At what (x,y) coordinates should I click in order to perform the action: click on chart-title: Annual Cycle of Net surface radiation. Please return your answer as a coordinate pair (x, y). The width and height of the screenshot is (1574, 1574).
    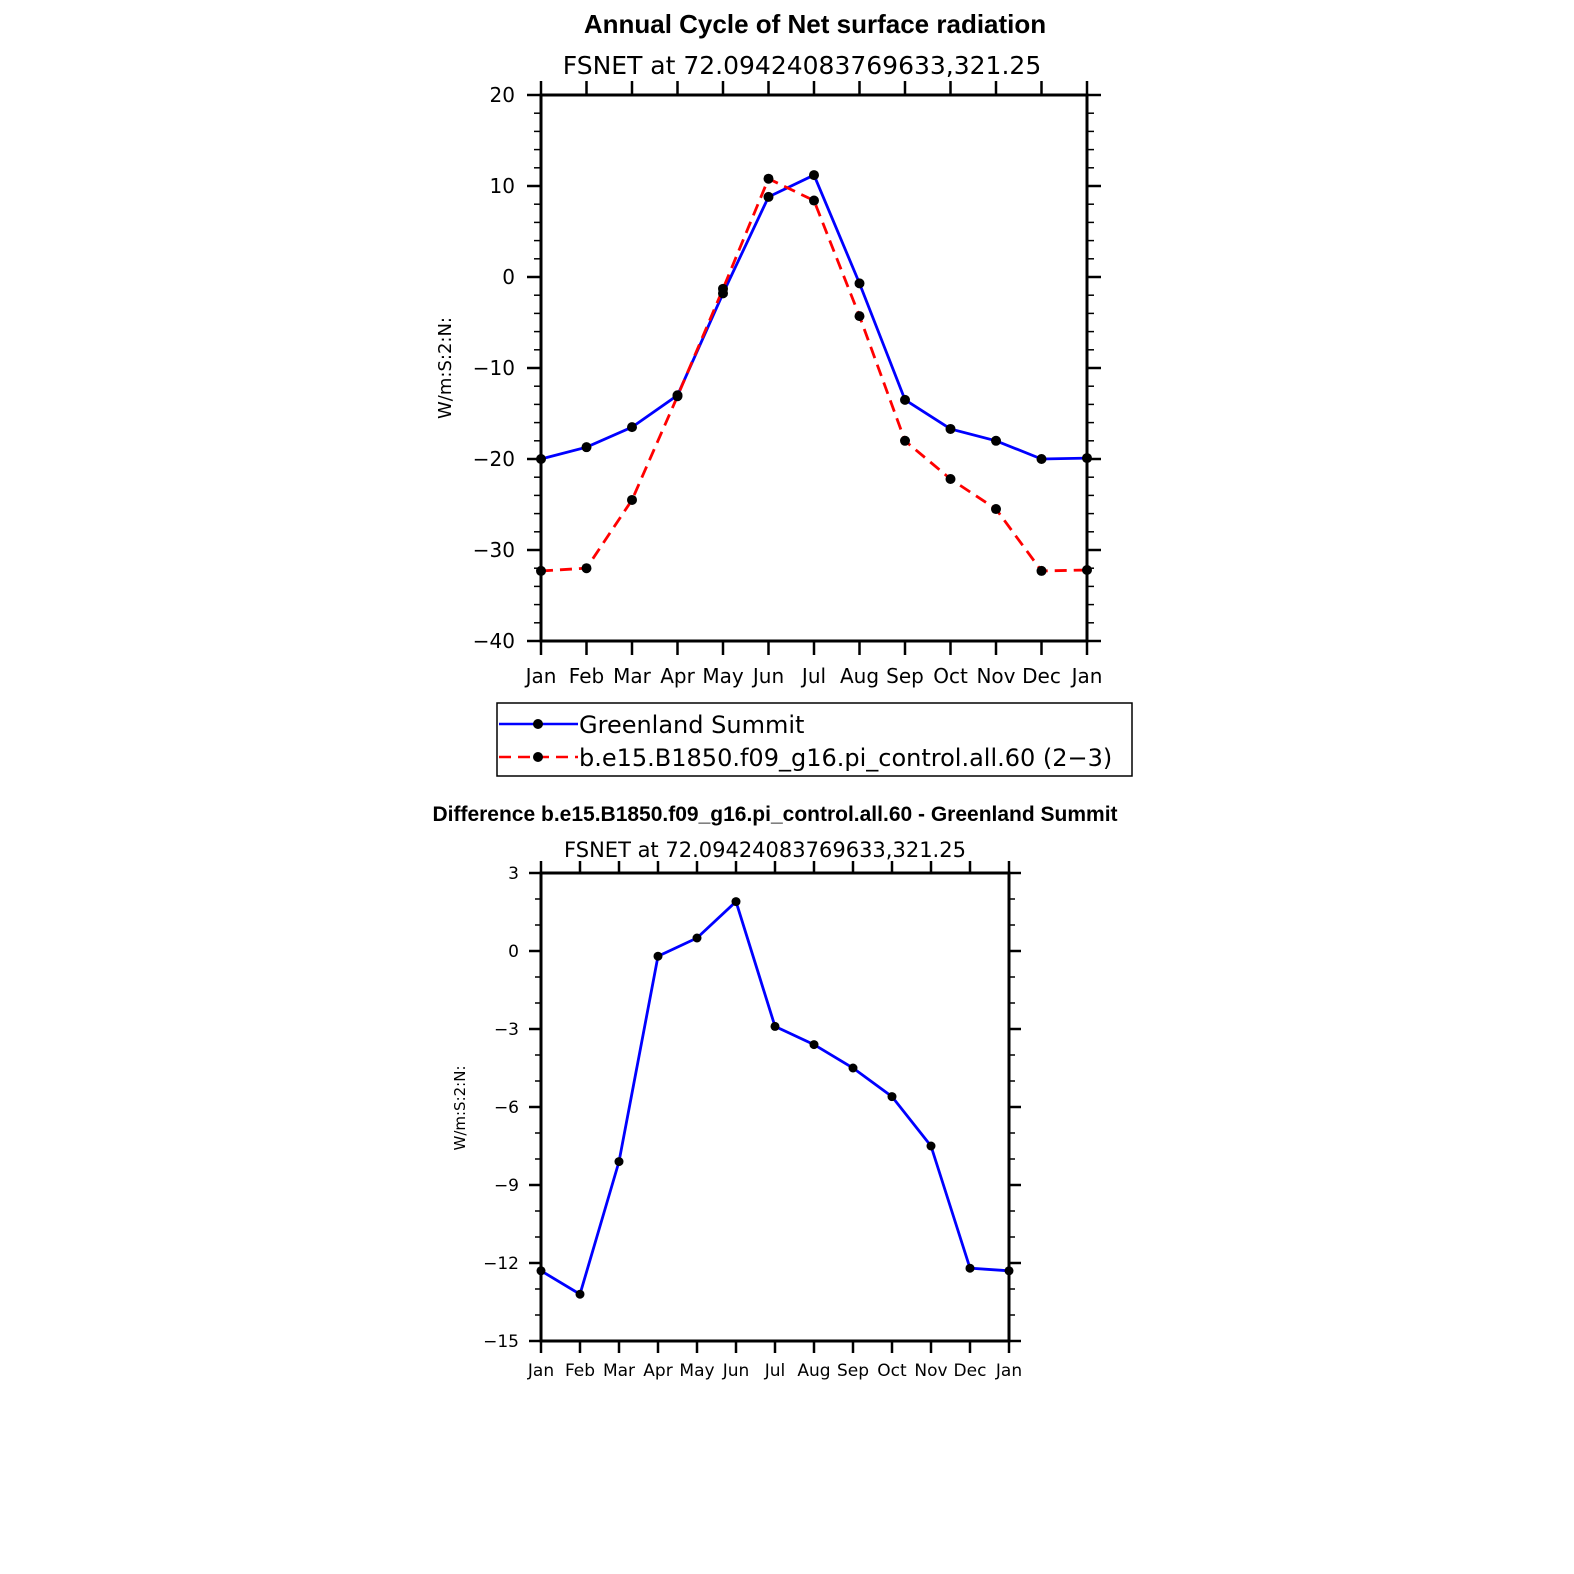
    Looking at the image, I should click on (815, 24).